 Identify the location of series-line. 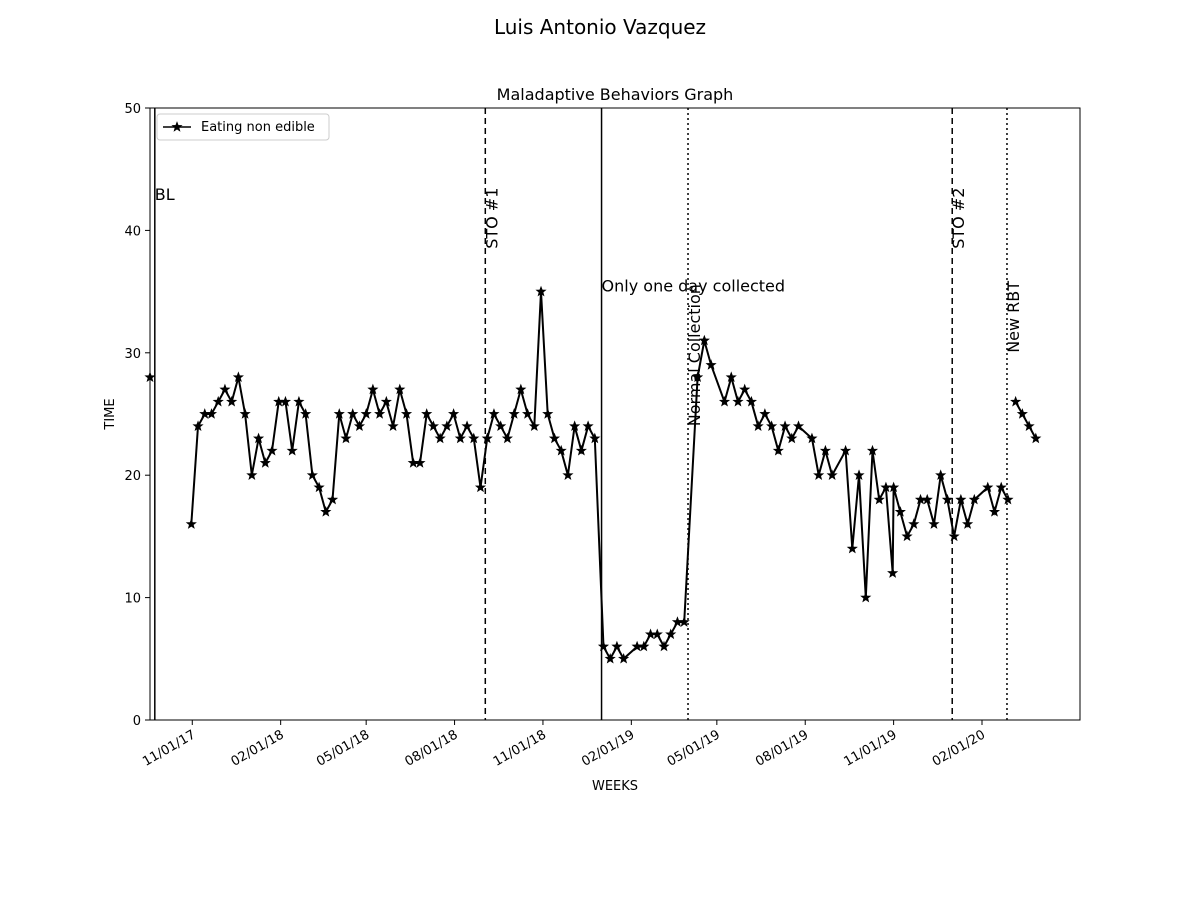
(1025, 420).